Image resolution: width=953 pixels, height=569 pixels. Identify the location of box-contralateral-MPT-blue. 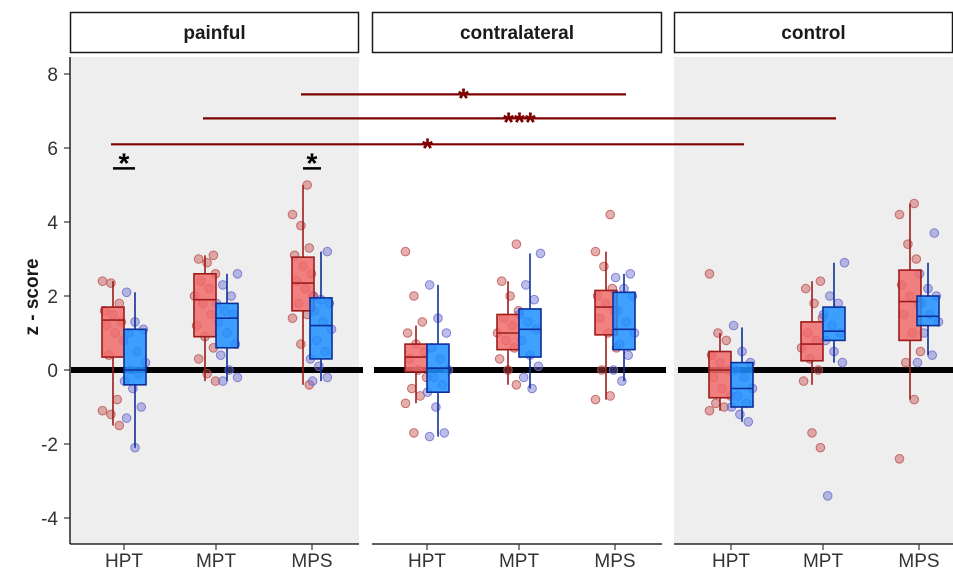
(530, 333).